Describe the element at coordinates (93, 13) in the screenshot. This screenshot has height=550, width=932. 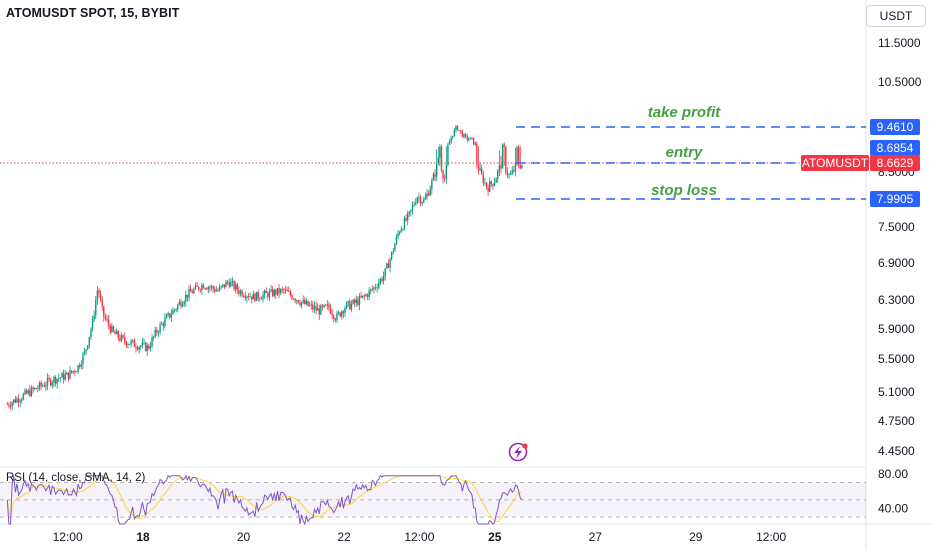
I see `chart-title: ATOMUSDT SPOT, 15, BYBIT` at that location.